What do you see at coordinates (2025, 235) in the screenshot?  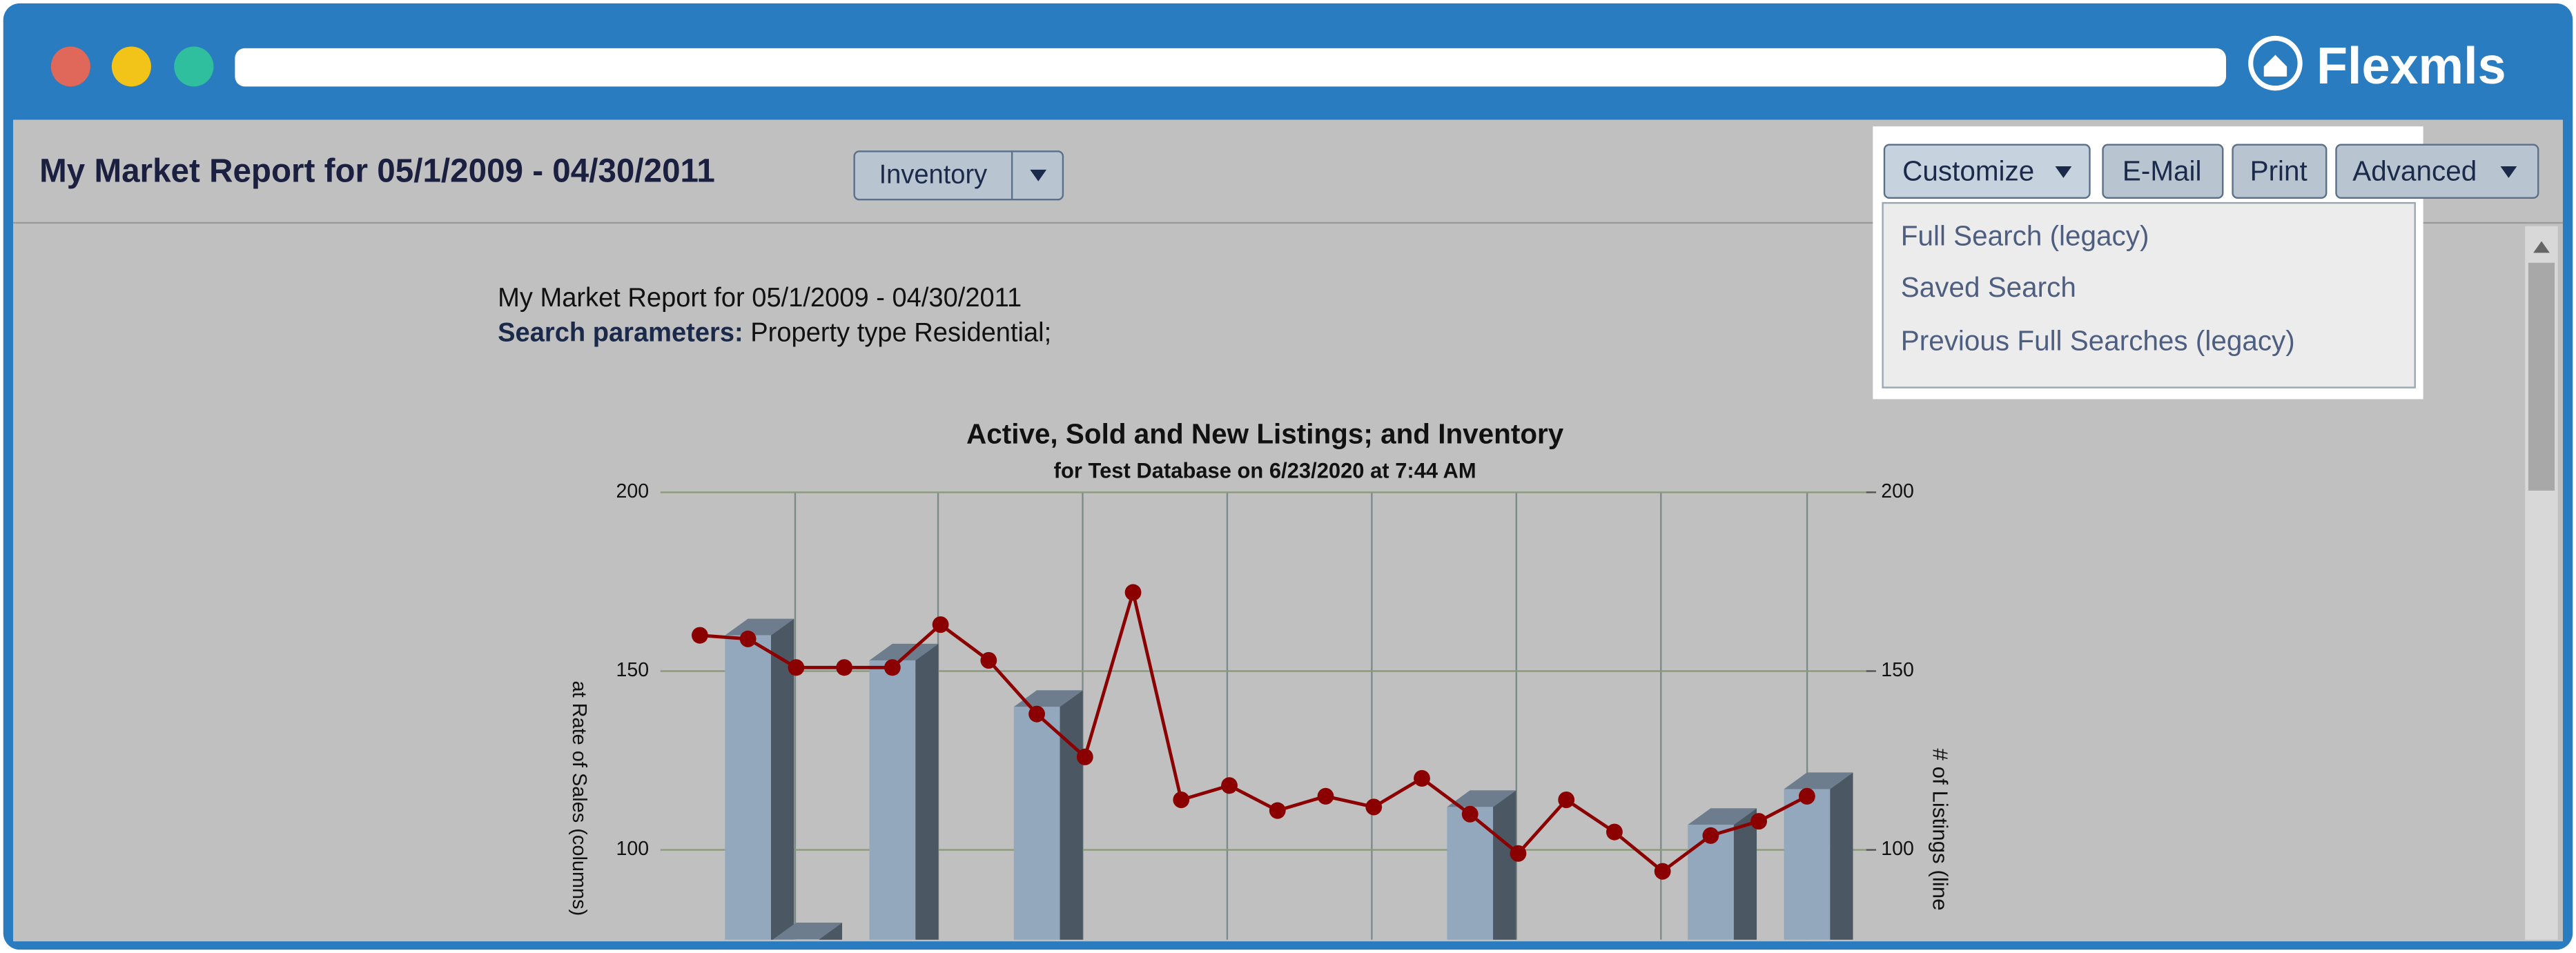 I see `menu-item: Full Search (legacy)` at bounding box center [2025, 235].